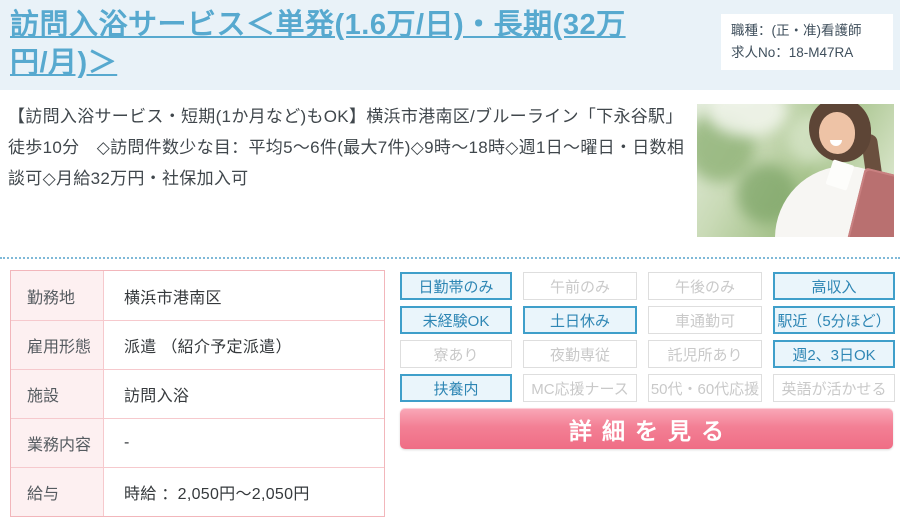 This screenshot has height=518, width=900. I want to click on row-value: -, so click(244, 443).